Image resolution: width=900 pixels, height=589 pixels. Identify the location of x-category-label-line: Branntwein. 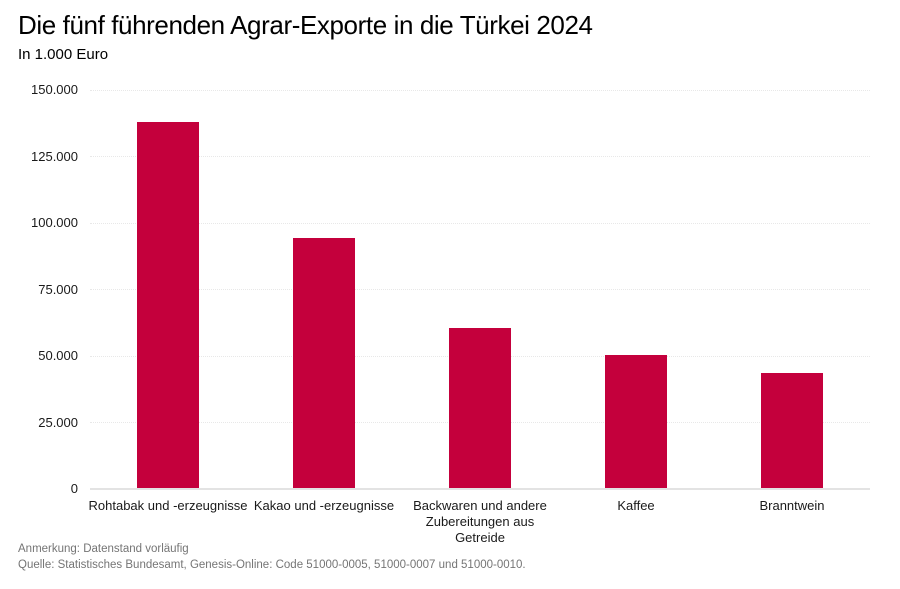
(792, 505).